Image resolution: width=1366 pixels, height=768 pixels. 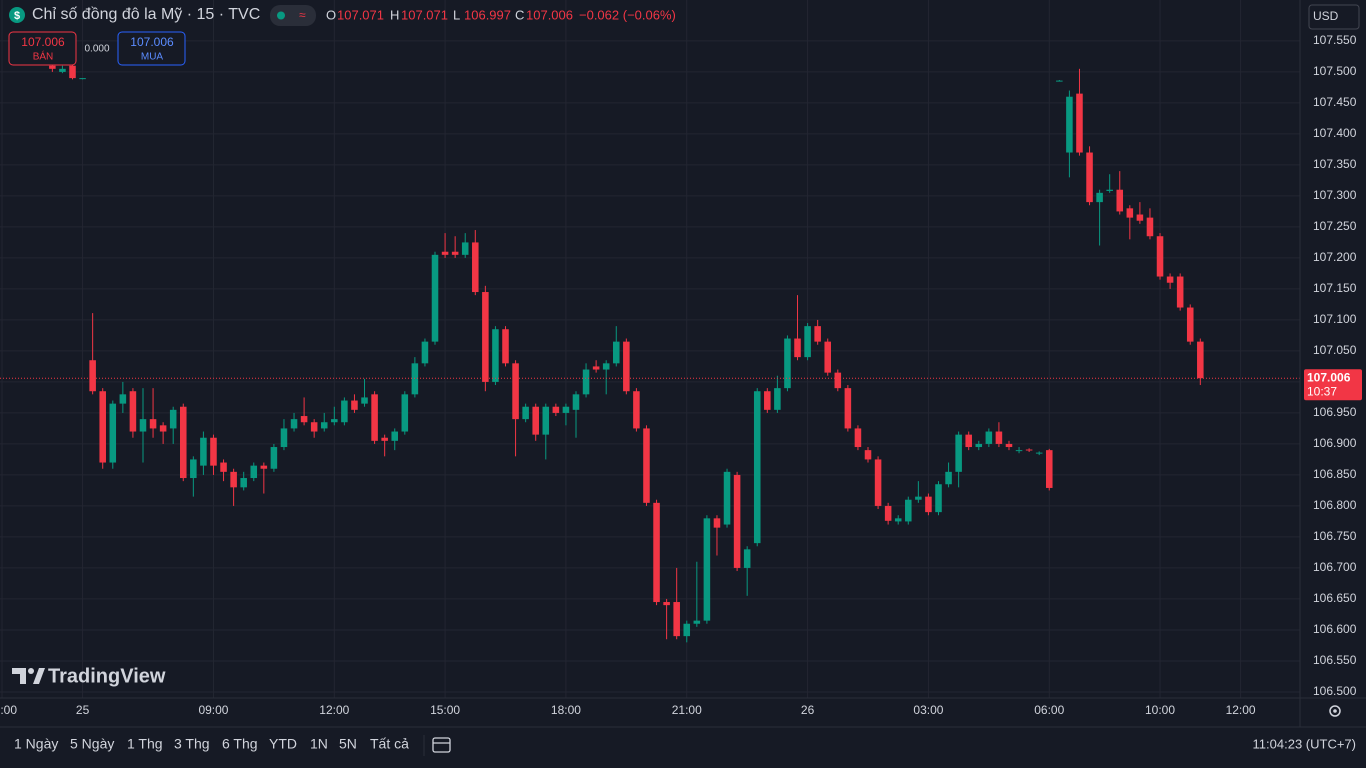 I want to click on x-tick-label: 12:00, so click(x=334, y=710).